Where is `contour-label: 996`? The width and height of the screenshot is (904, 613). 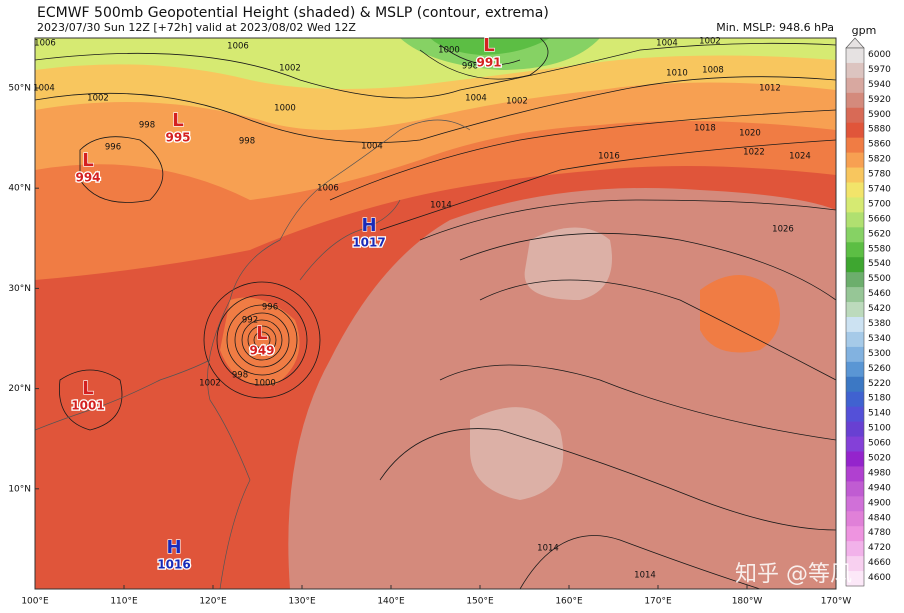 contour-label: 996 is located at coordinates (113, 148).